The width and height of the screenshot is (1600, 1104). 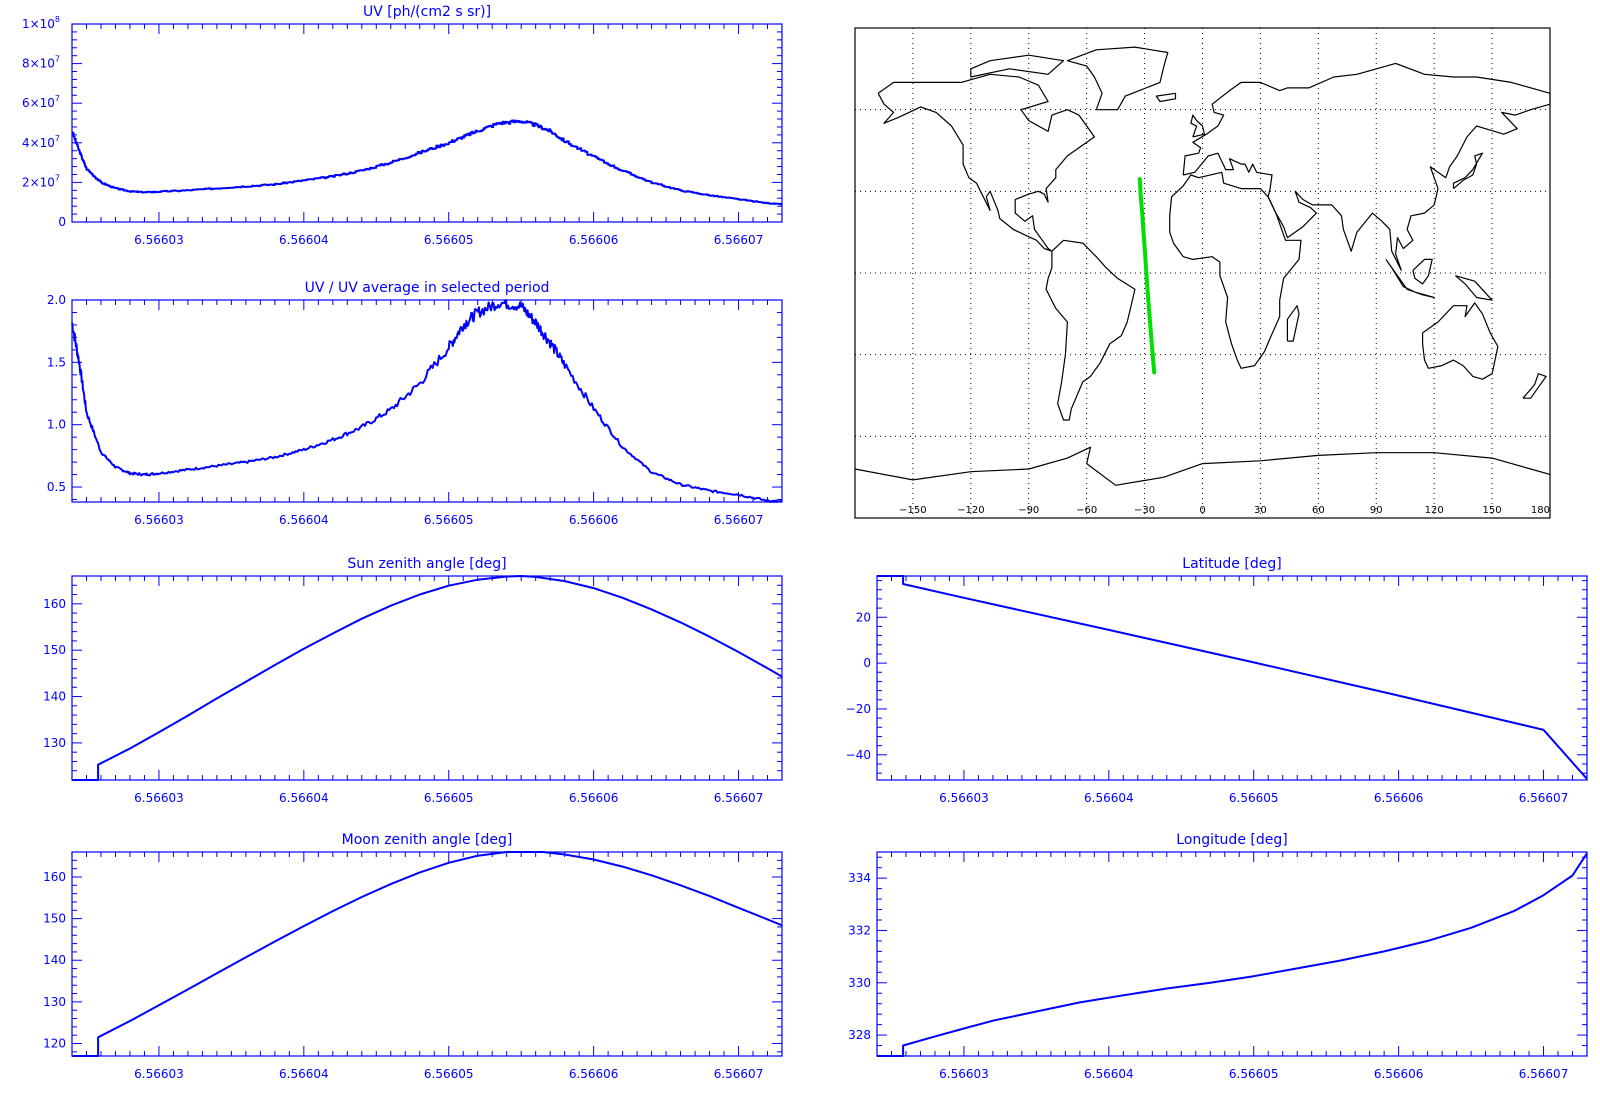 I want to click on uv-ytick-label: 6×10⁷, so click(x=41, y=102).